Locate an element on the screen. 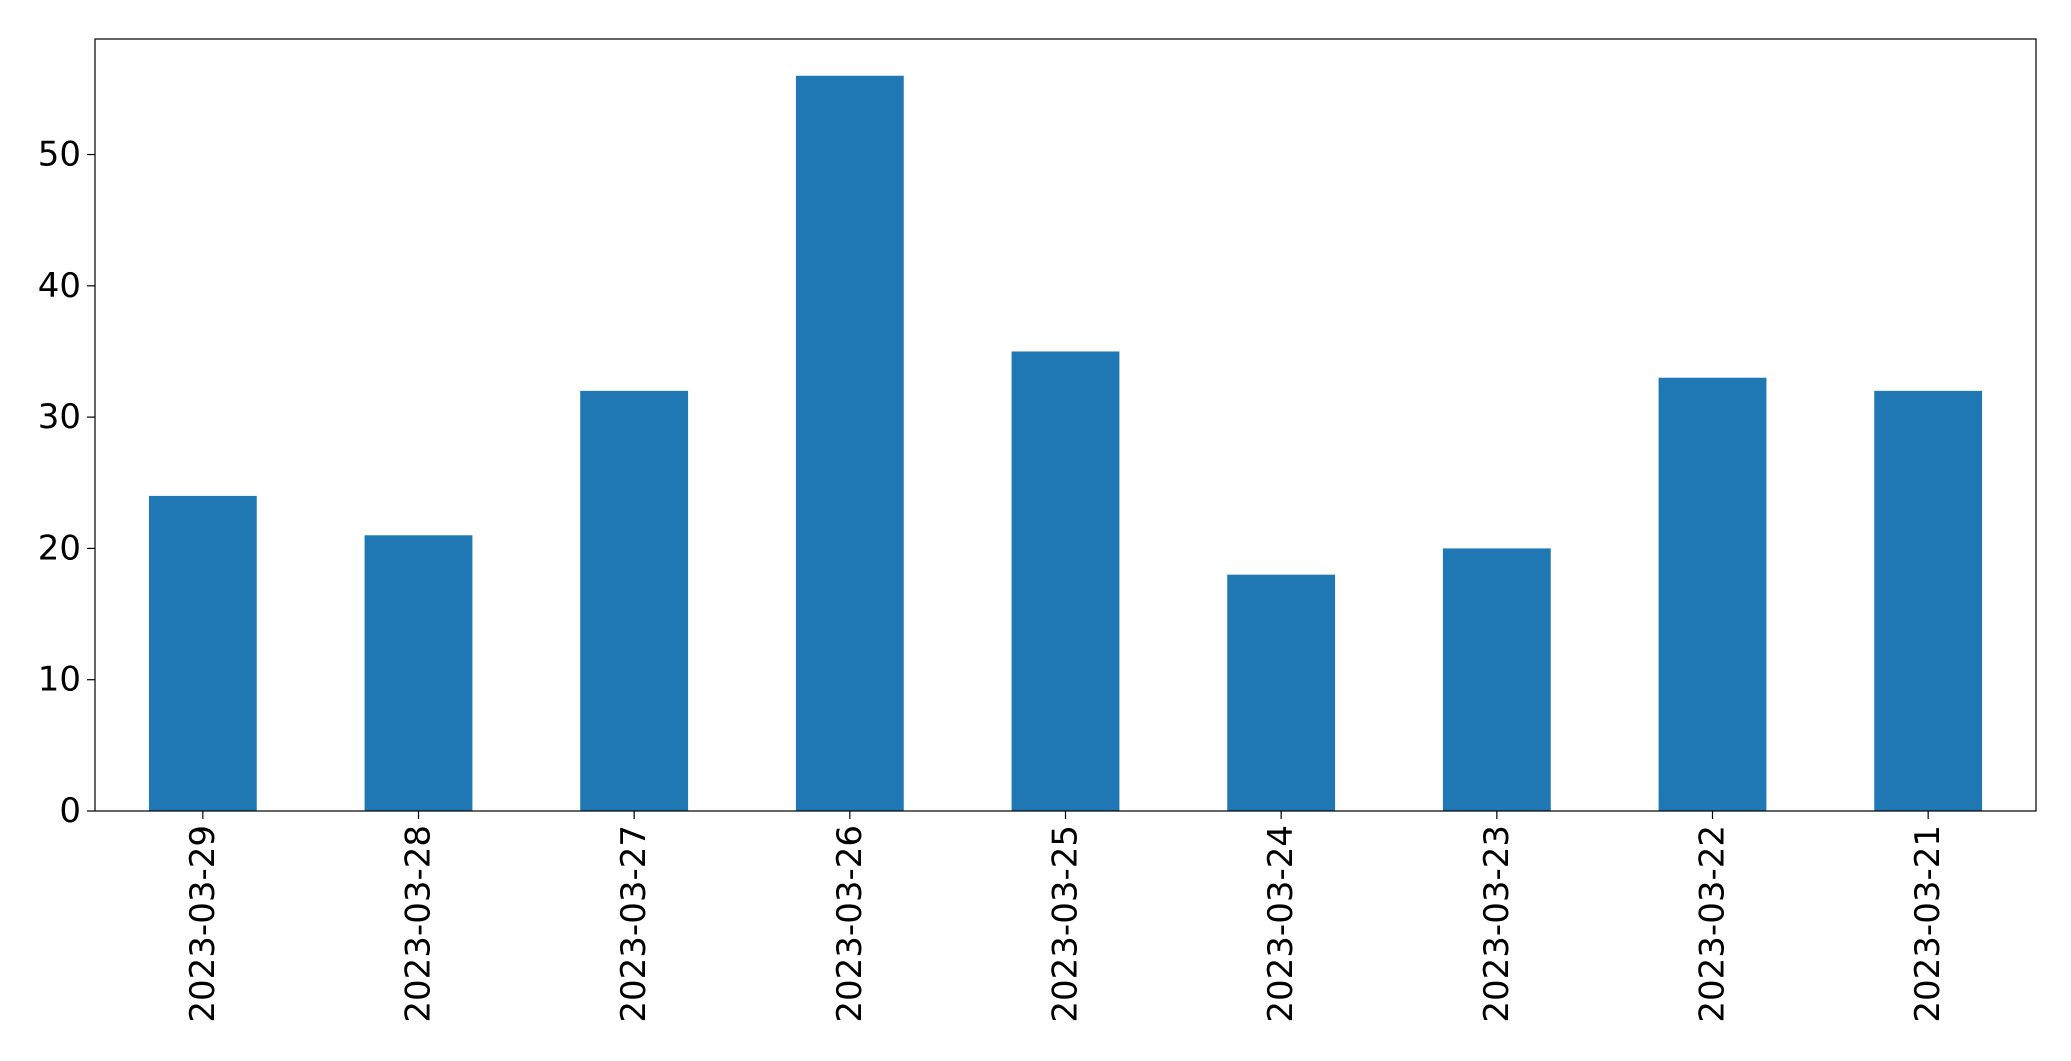  y-tick-label: 30 is located at coordinates (59, 417).